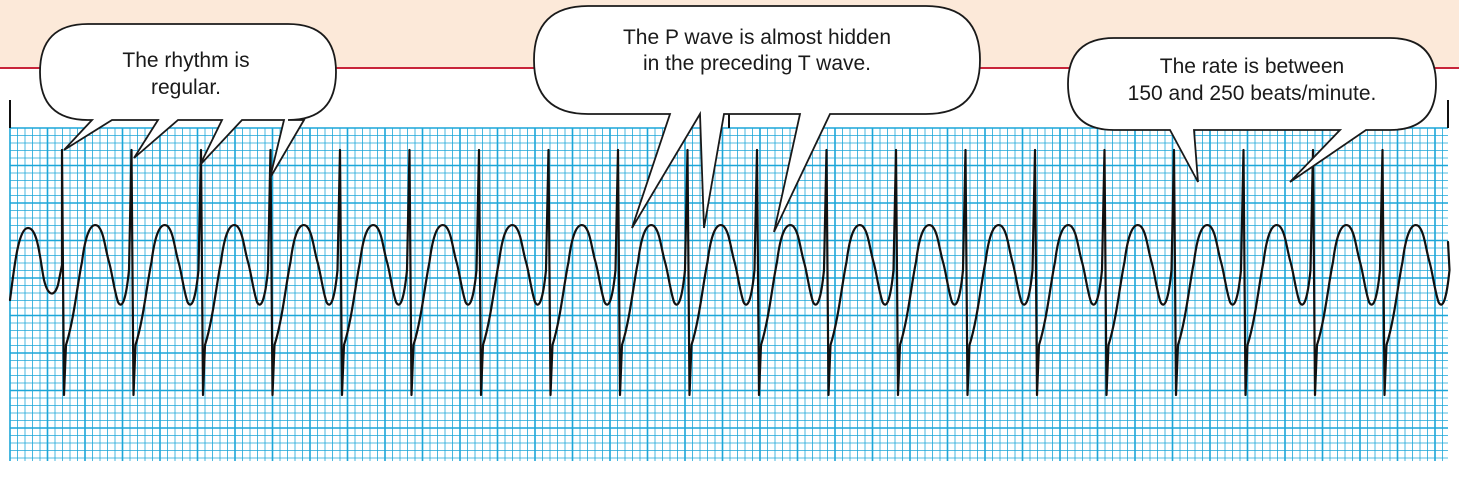  What do you see at coordinates (1252, 93) in the screenshot?
I see `callout-rate-line-2: 150 and 250 beats/minute.` at bounding box center [1252, 93].